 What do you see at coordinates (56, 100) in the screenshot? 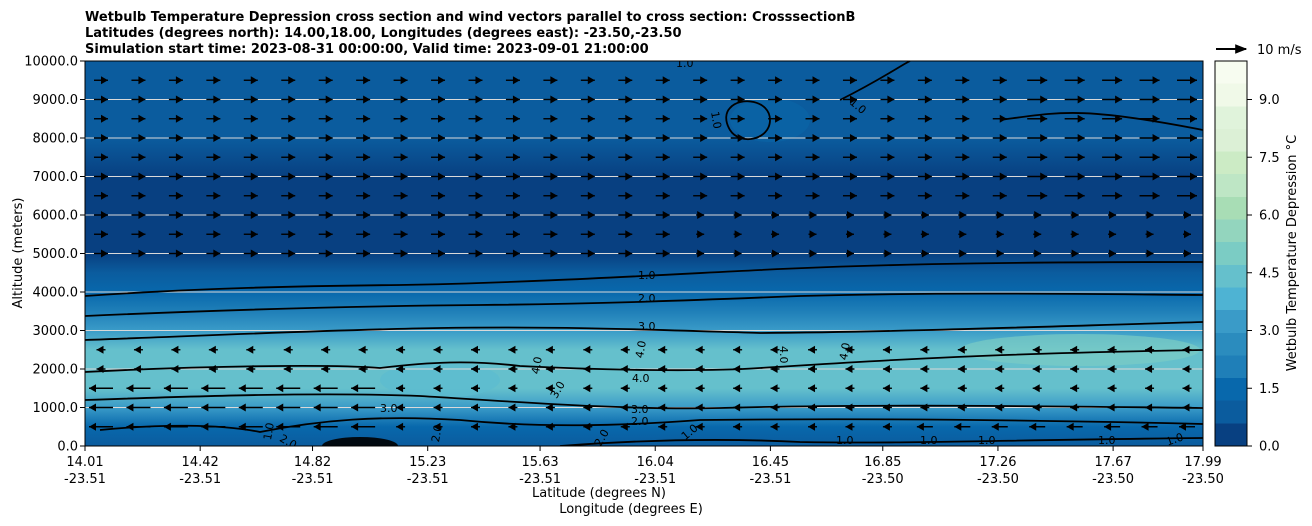
I see `y-tick-label: 9000.0` at bounding box center [56, 100].